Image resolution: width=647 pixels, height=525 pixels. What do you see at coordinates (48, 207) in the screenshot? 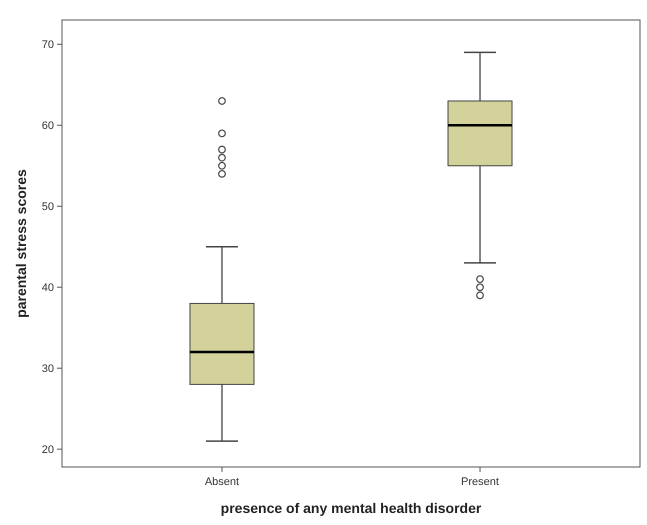
I see `y-tick-label: 50` at bounding box center [48, 207].